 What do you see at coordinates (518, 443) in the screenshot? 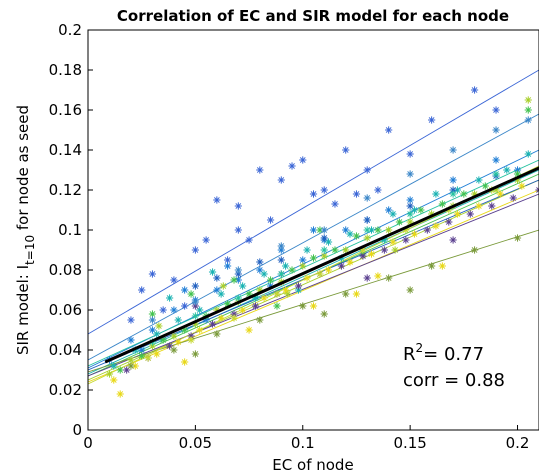
I see `x-tick-label: 0.2` at bounding box center [518, 443].